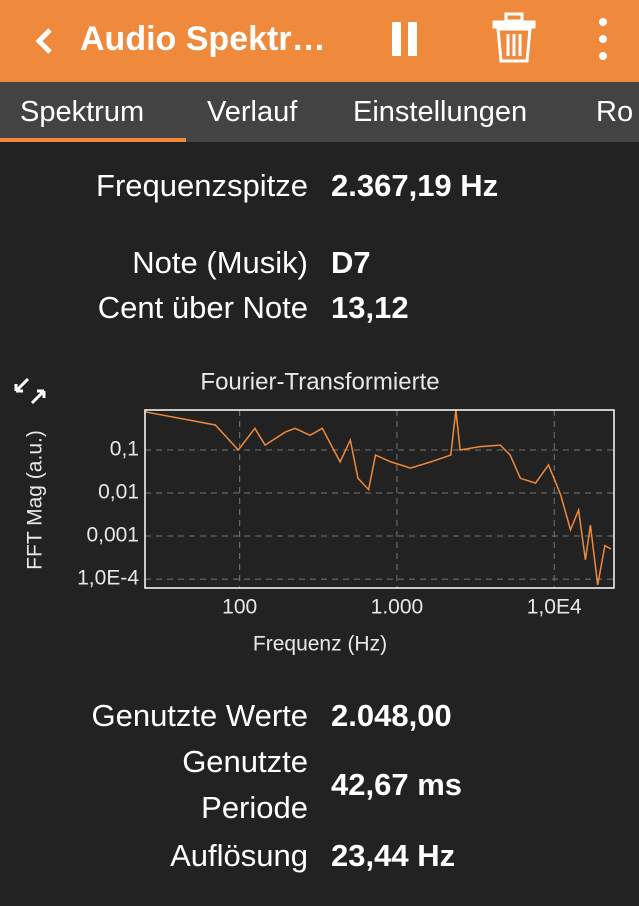  Describe the element at coordinates (118, 492) in the screenshot. I see `y-tick-label: 0,01` at that location.